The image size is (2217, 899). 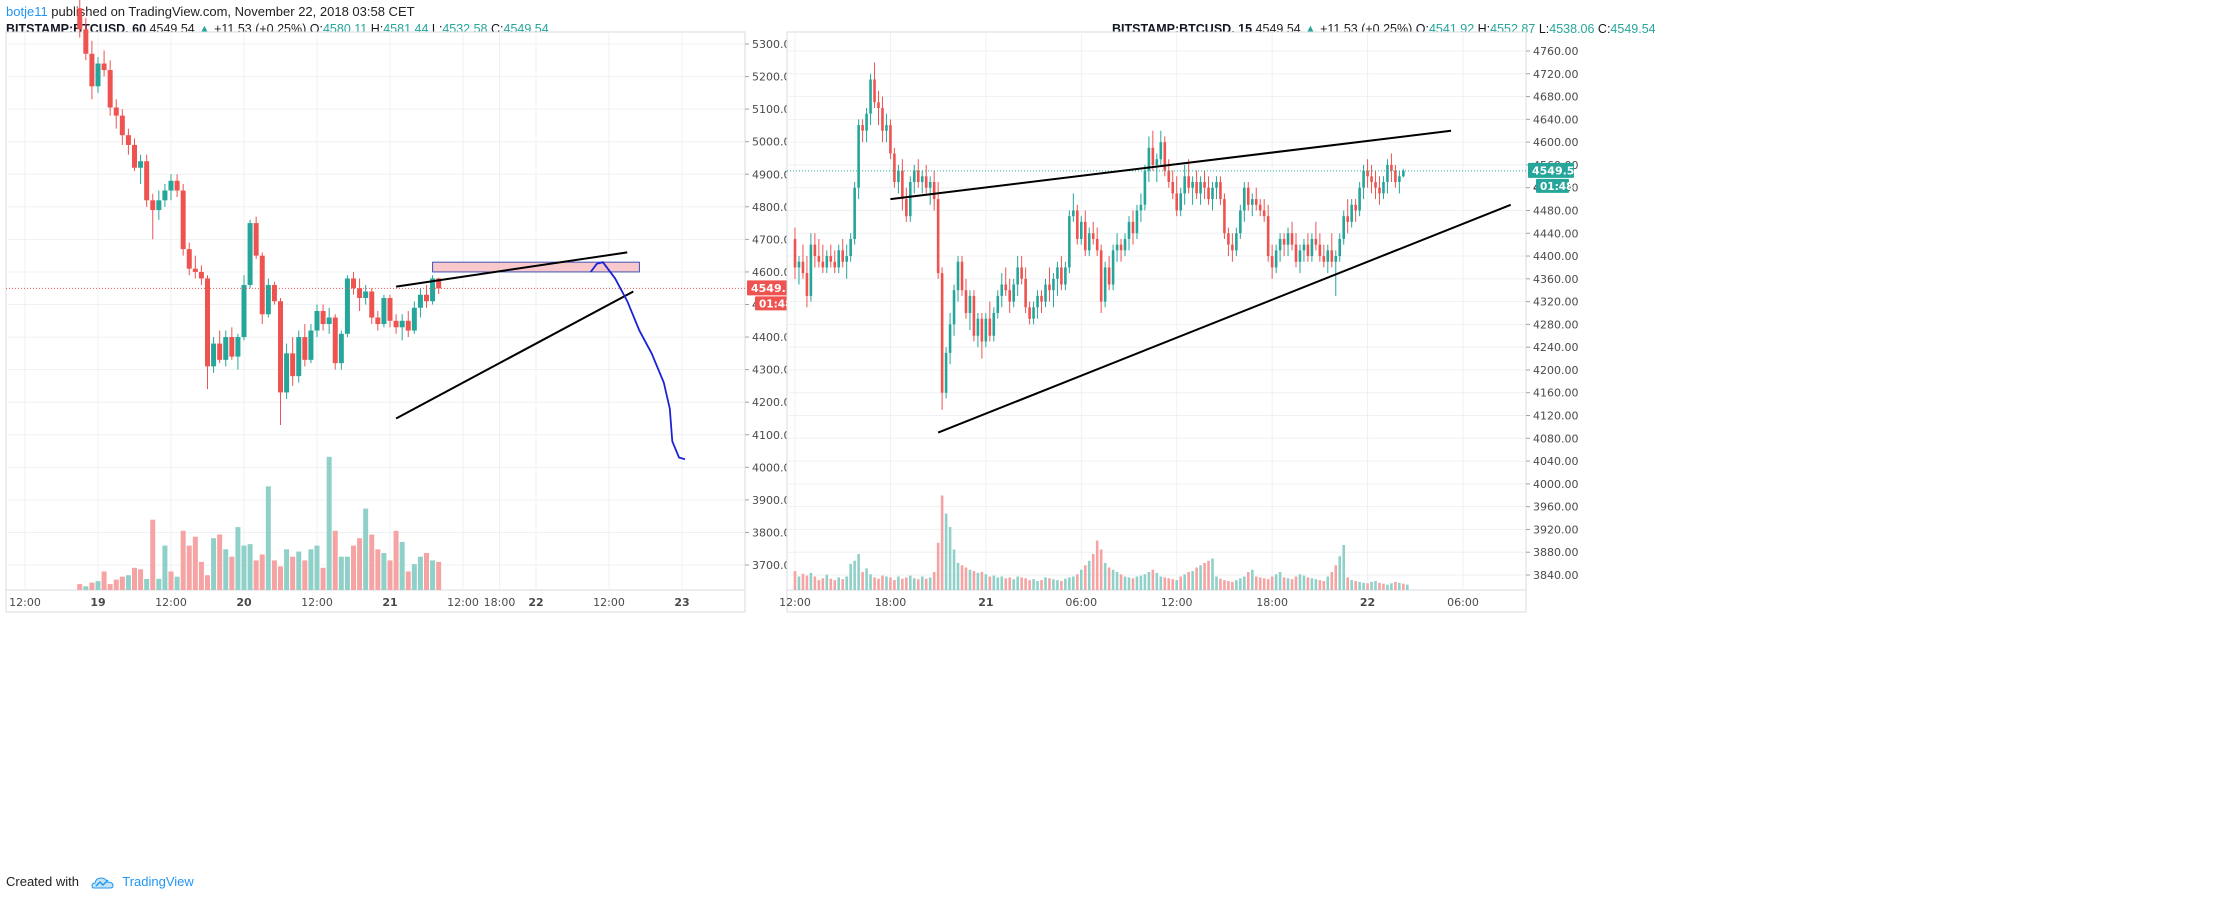 I want to click on x-tick-label: 23, so click(x=681, y=602).